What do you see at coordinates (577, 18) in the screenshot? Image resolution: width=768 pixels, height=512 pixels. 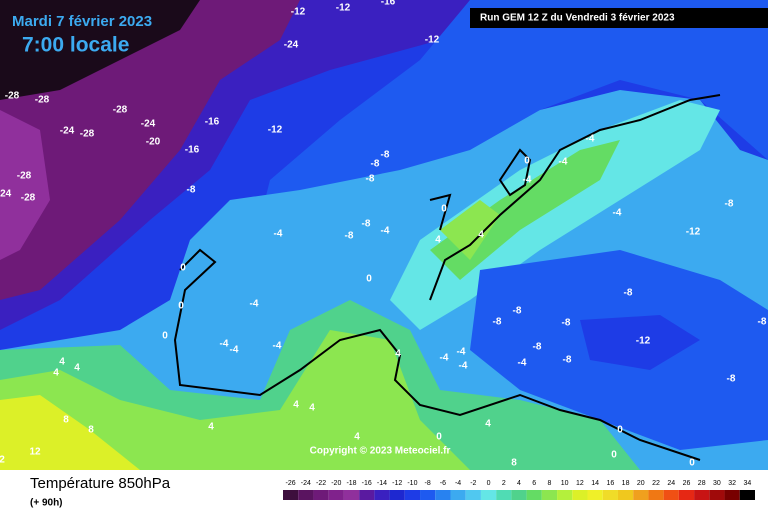 I see `run-info: Run GEM 12 Z du Vendredi 3 février 2023` at bounding box center [577, 18].